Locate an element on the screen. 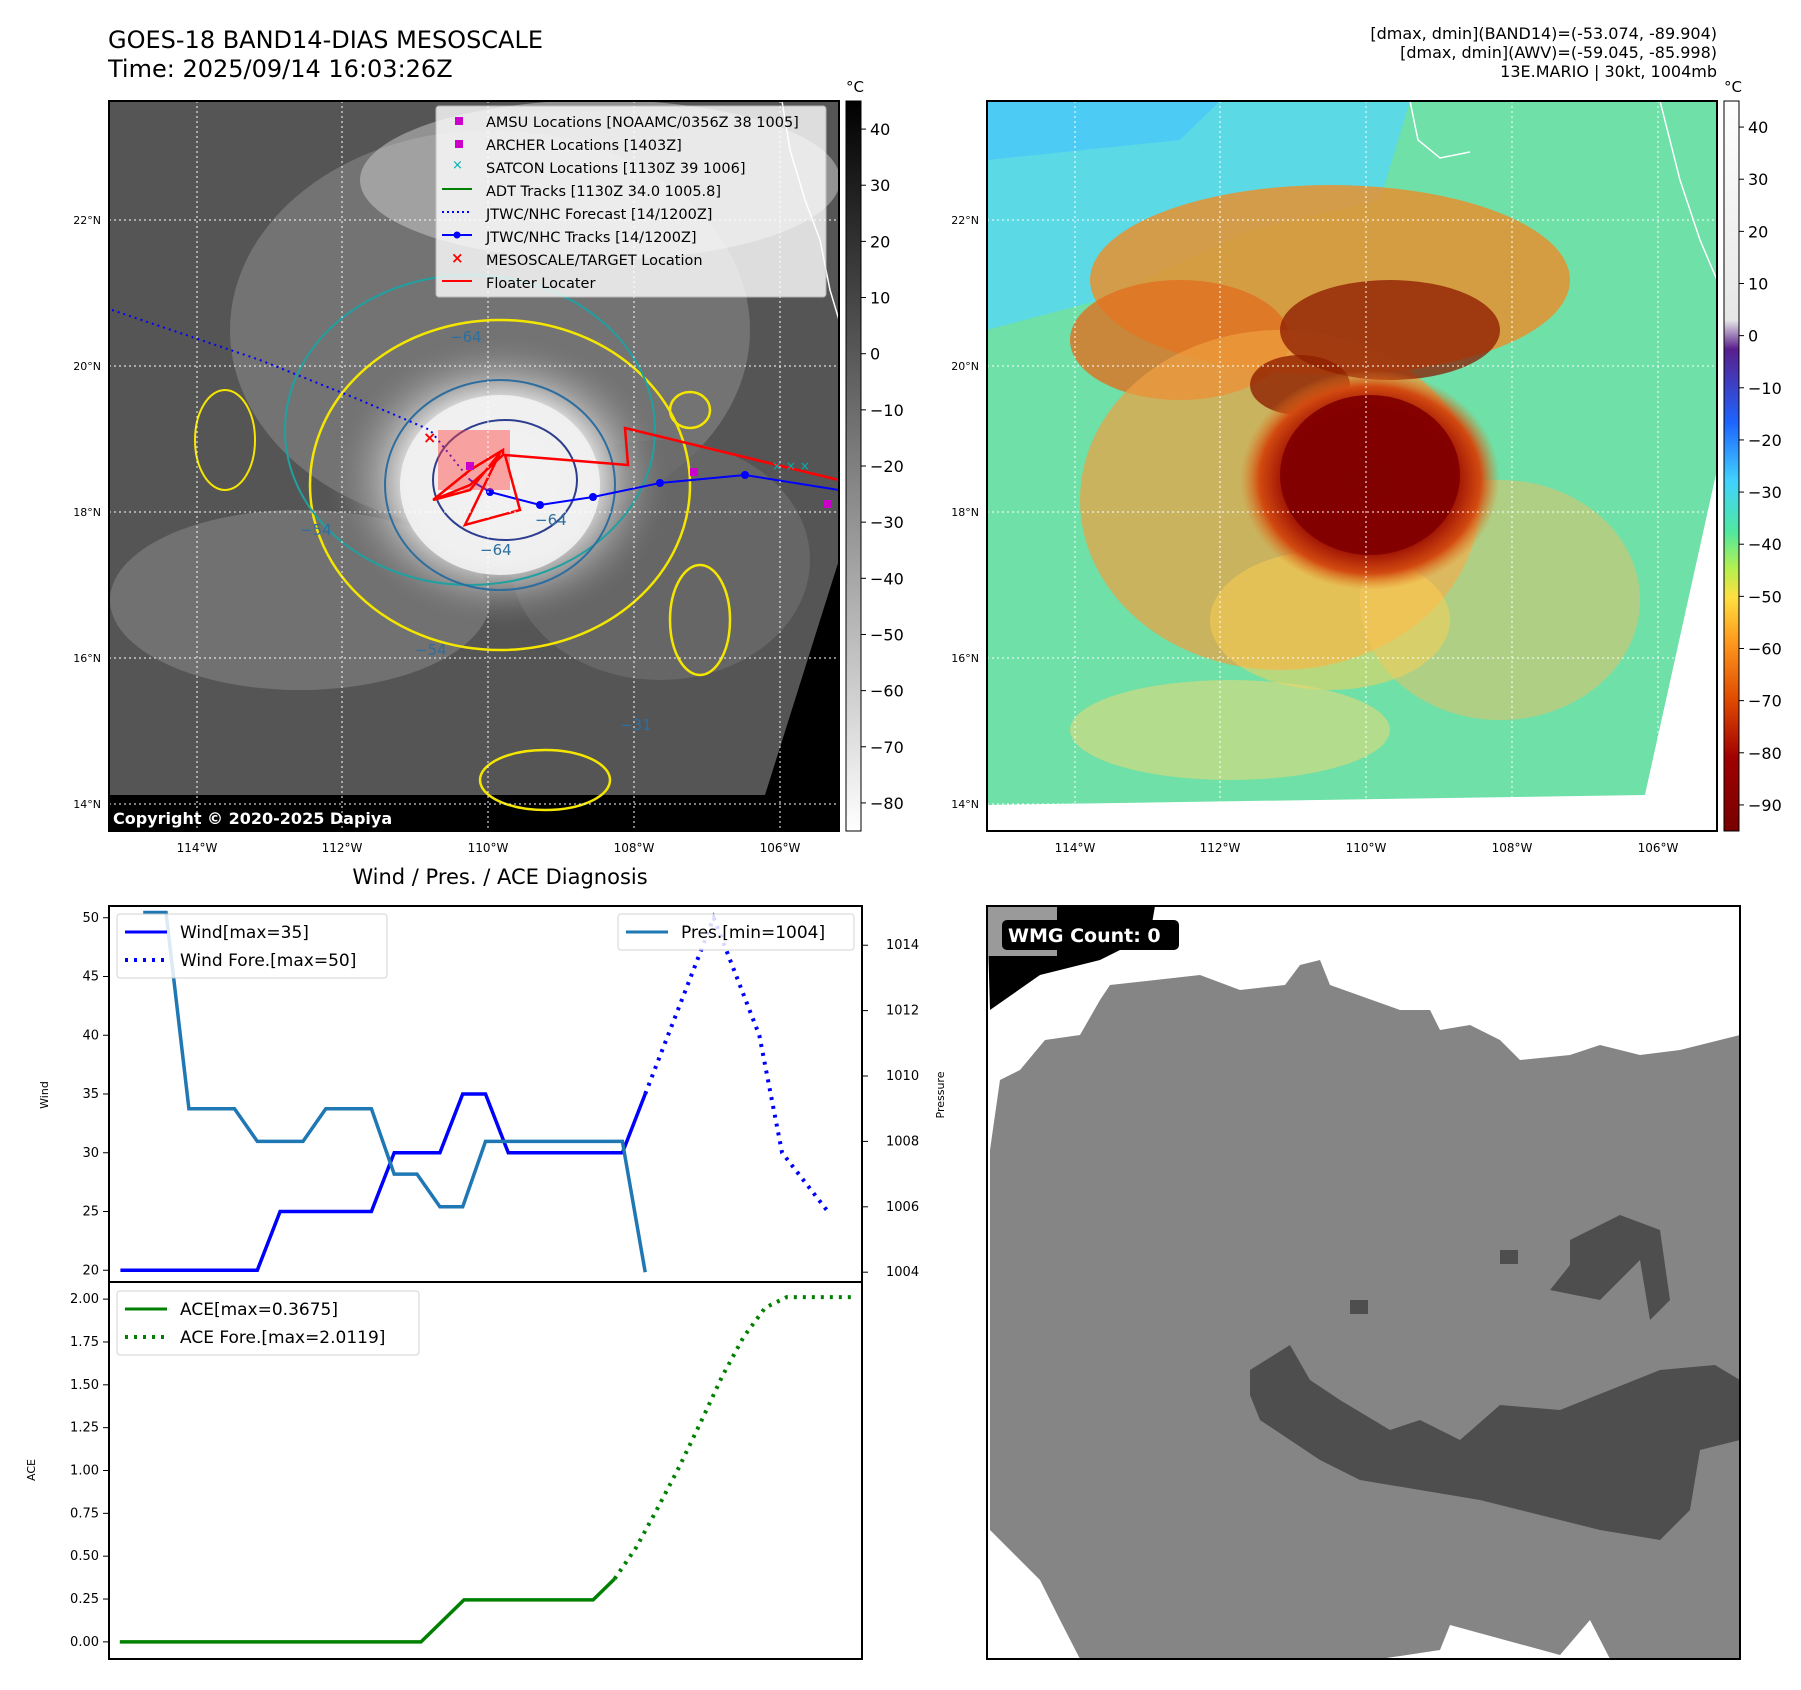 The width and height of the screenshot is (1801, 1690). title-line-2: Time: 2025/09/14 16:03:26Z is located at coordinates (280, 69).